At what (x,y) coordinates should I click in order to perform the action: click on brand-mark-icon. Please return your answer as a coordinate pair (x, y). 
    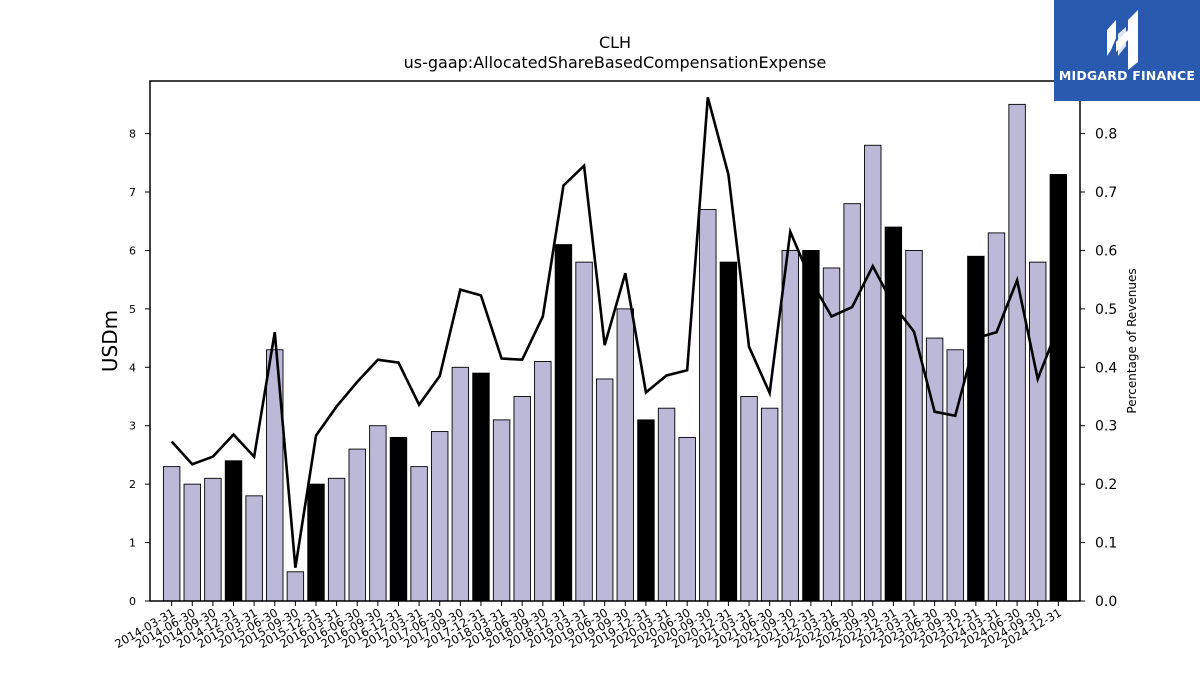
    Looking at the image, I should click on (1122, 40).